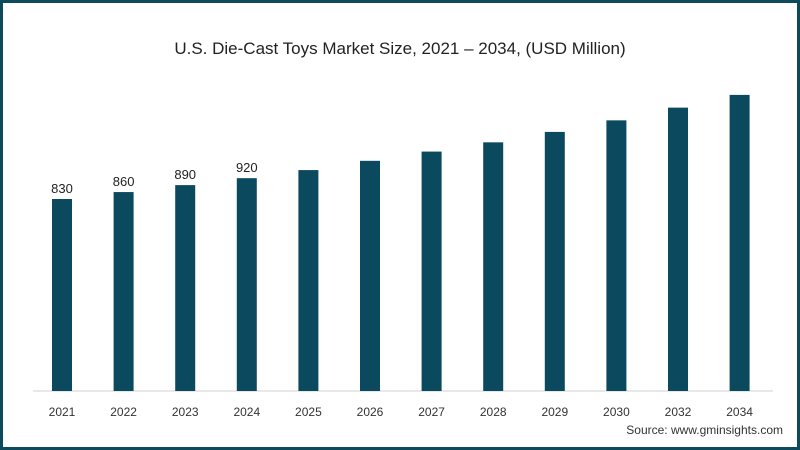 The image size is (800, 450). What do you see at coordinates (246, 284) in the screenshot?
I see `bar-2024` at bounding box center [246, 284].